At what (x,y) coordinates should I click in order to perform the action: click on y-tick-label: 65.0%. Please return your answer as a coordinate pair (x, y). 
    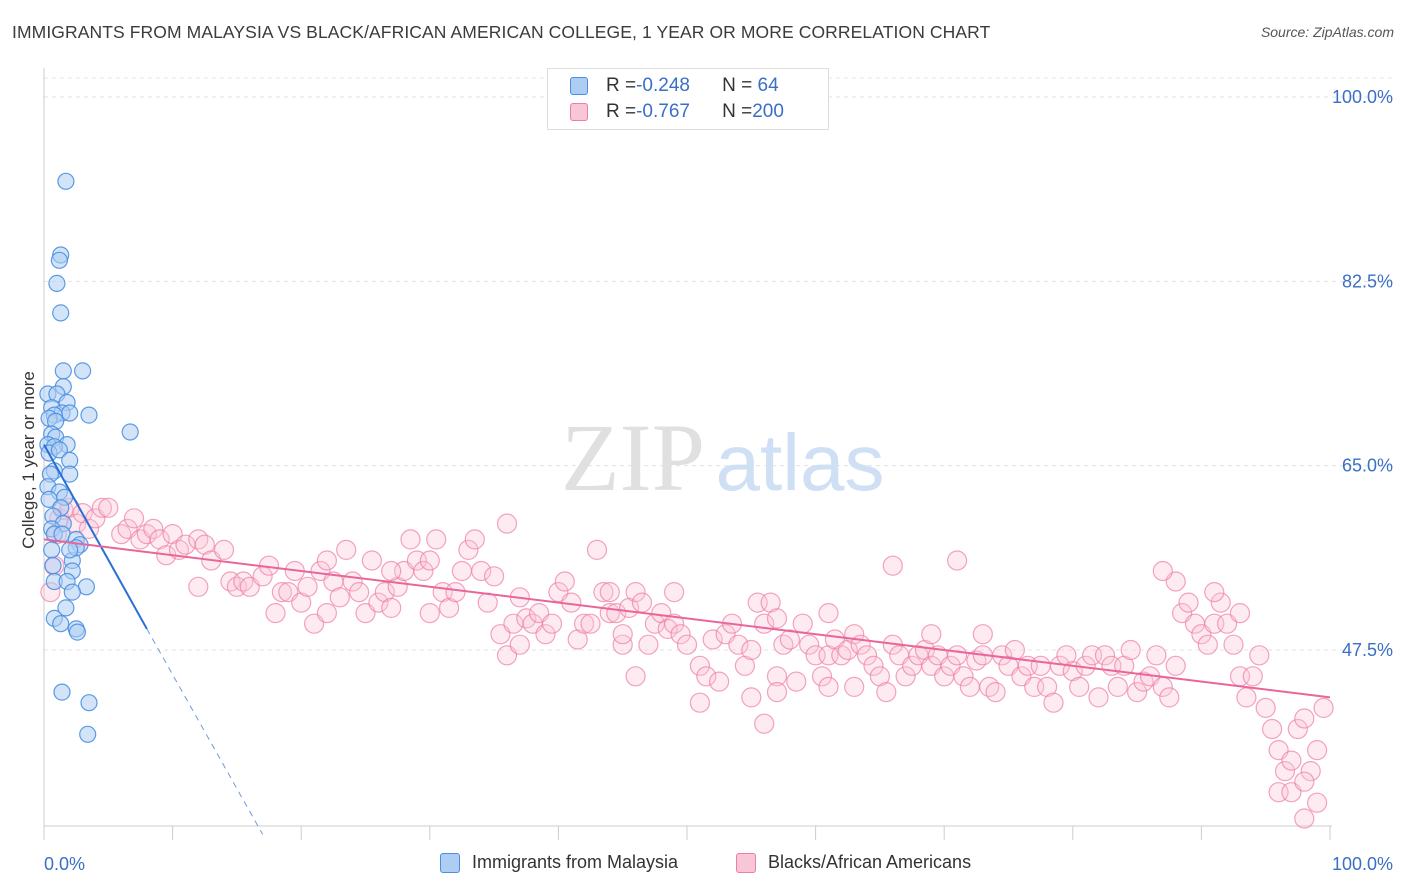
    Looking at the image, I should click on (1367, 466).